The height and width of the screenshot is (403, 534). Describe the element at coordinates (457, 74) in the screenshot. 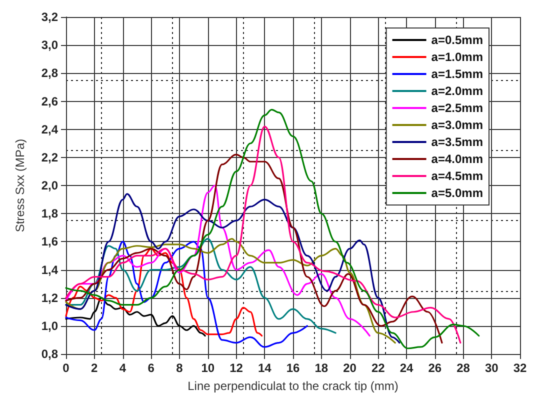

I see `legend-label: a=1.5mm` at that location.